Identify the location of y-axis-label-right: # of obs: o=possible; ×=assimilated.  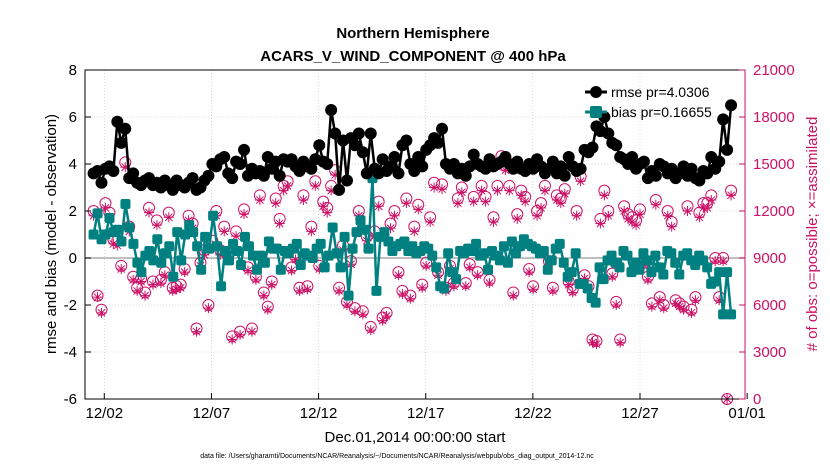
(812, 234).